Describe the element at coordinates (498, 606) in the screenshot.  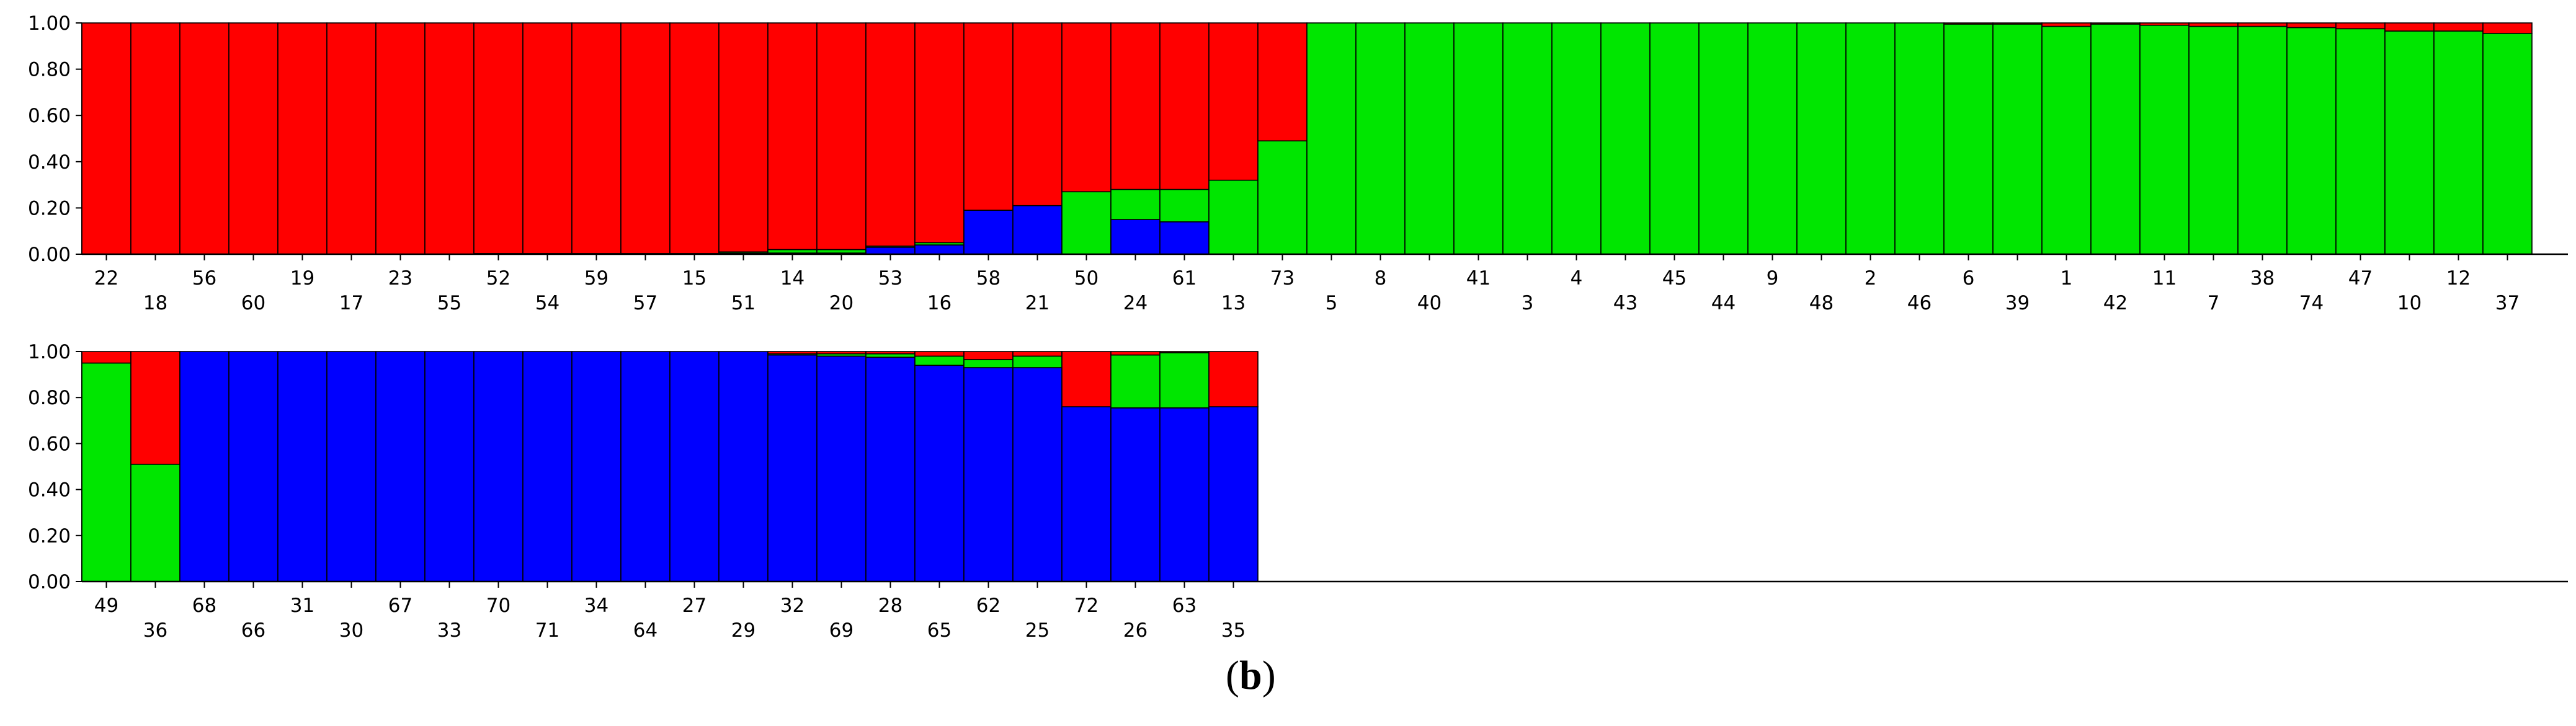
I see `x-tick-label: 70` at that location.